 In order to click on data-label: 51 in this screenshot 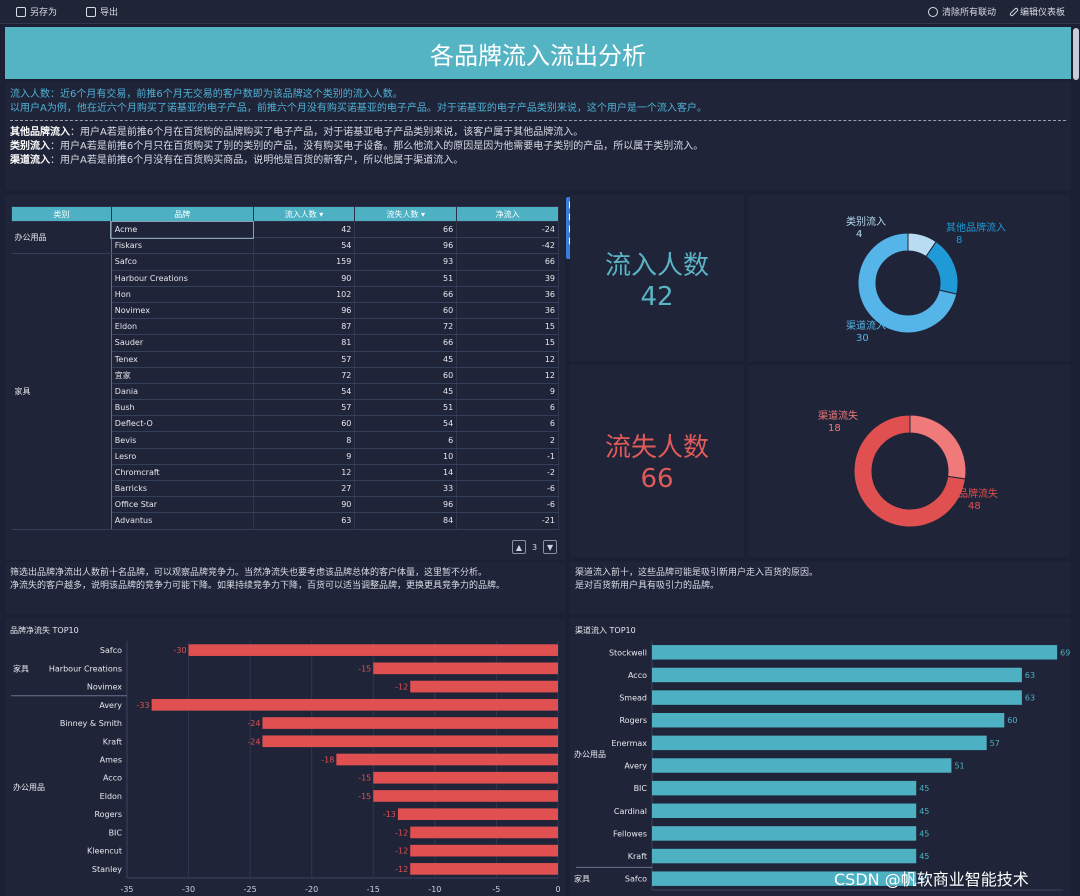, I will do `click(959, 766)`.